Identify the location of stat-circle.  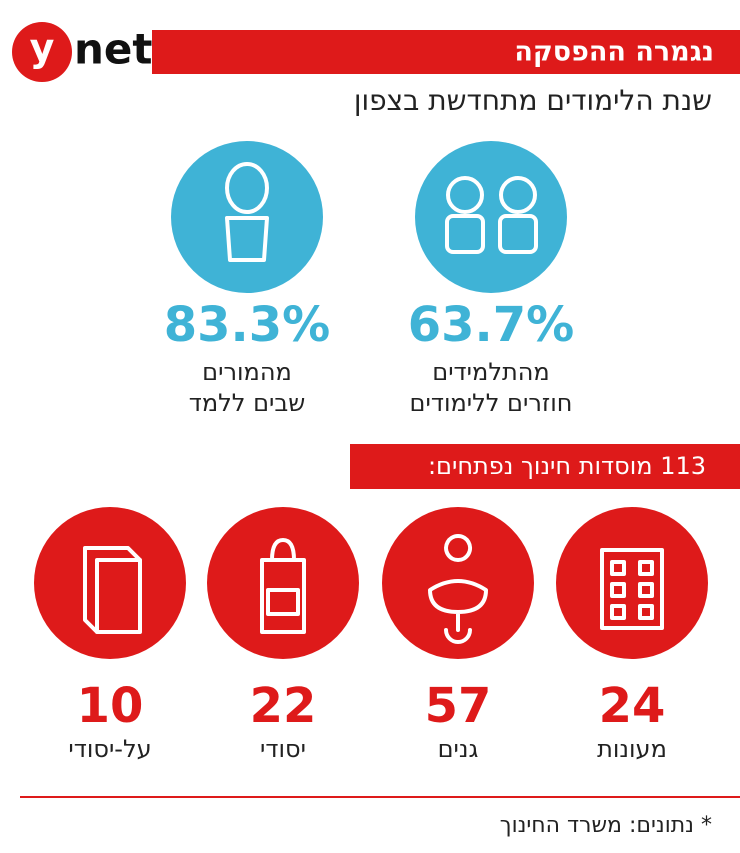
(491, 217).